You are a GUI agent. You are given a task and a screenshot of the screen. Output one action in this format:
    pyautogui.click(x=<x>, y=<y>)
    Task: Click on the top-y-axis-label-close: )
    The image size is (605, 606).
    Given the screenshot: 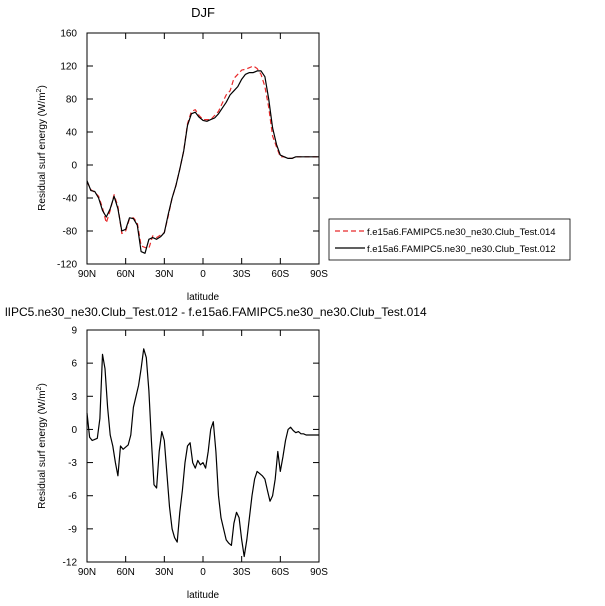 What is the action you would take?
    pyautogui.click(x=42, y=86)
    